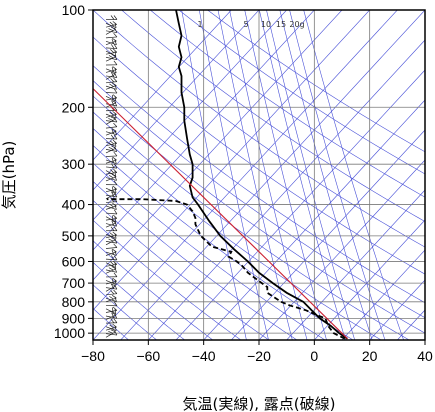 The image size is (435, 412). I want to click on x-tick-label: −40, so click(204, 356).